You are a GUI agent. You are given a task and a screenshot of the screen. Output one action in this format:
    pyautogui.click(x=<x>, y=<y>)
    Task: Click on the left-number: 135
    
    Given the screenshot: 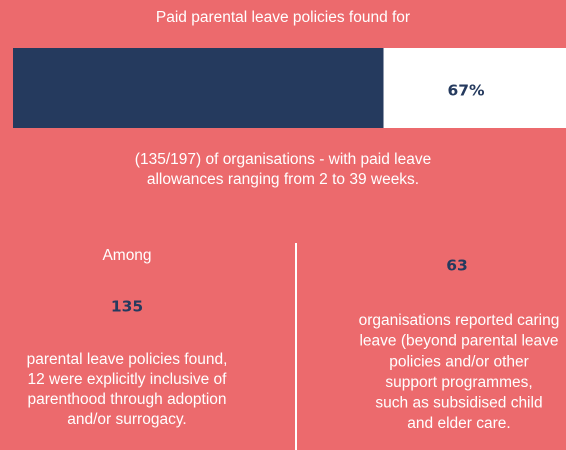 What is the action you would take?
    pyautogui.click(x=127, y=307)
    